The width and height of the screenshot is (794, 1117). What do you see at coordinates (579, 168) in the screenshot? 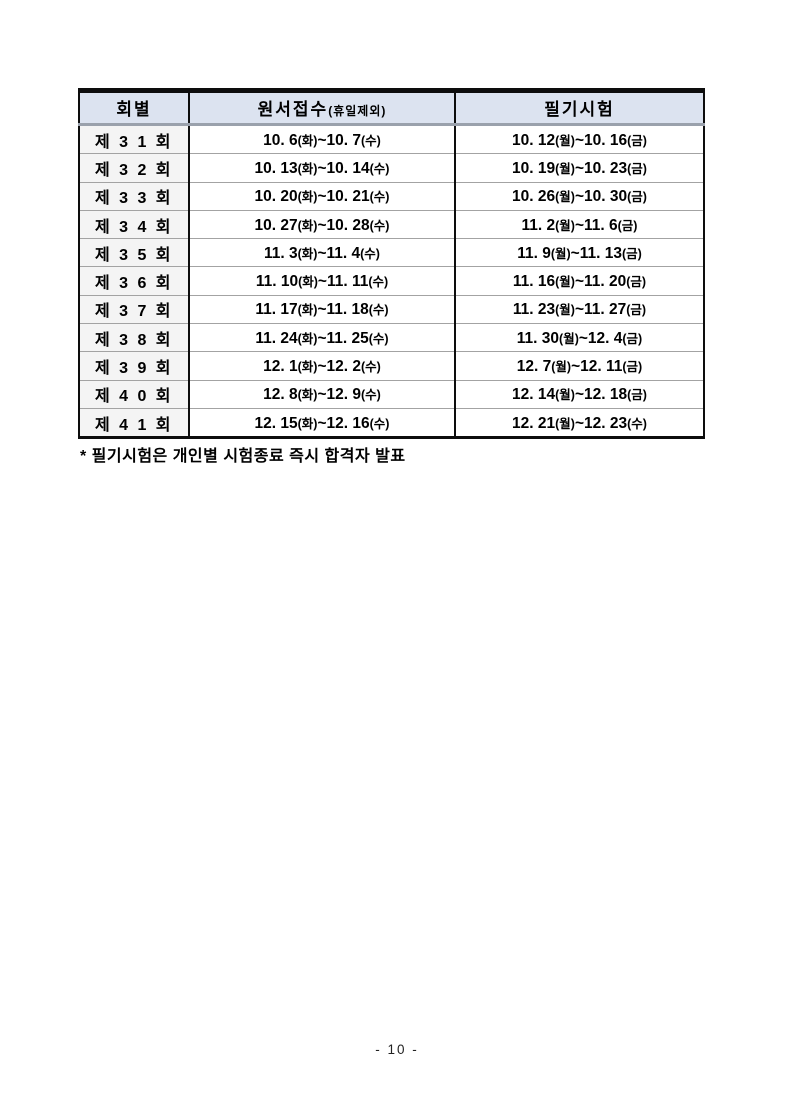
I see `exam-period-cell: 10. 19(월)~10. 23(금)` at bounding box center [579, 168].